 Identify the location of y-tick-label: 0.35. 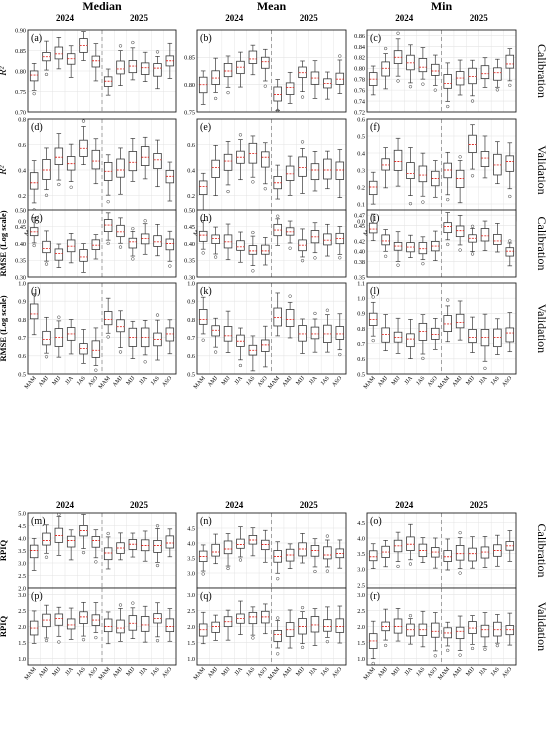
(189, 261).